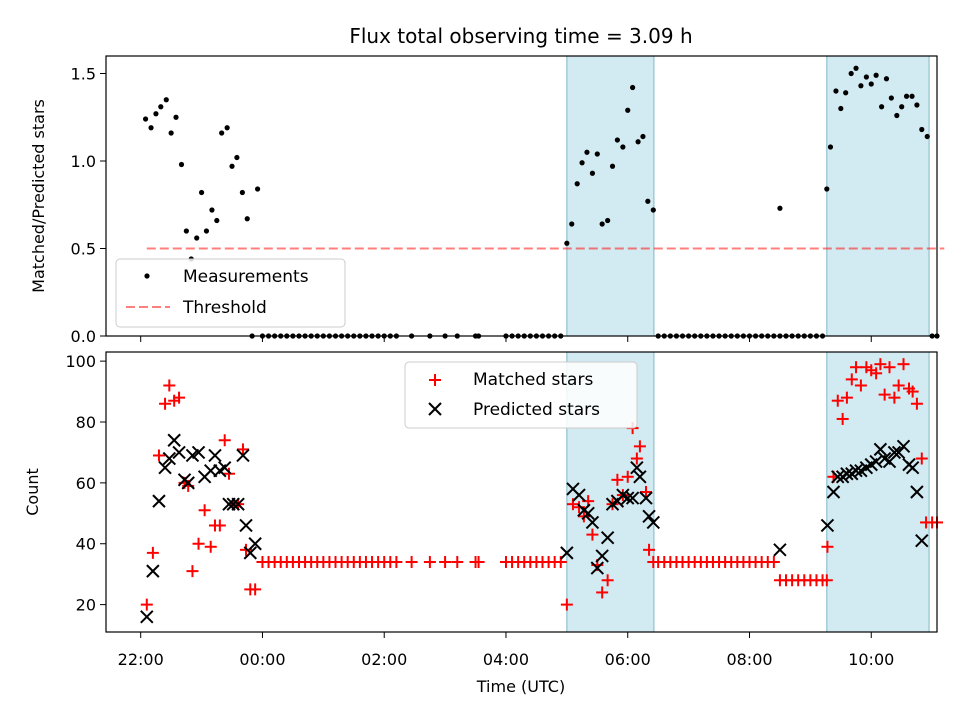  Describe the element at coordinates (246, 277) in the screenshot. I see `legend-measurements-label: Measurements` at that location.